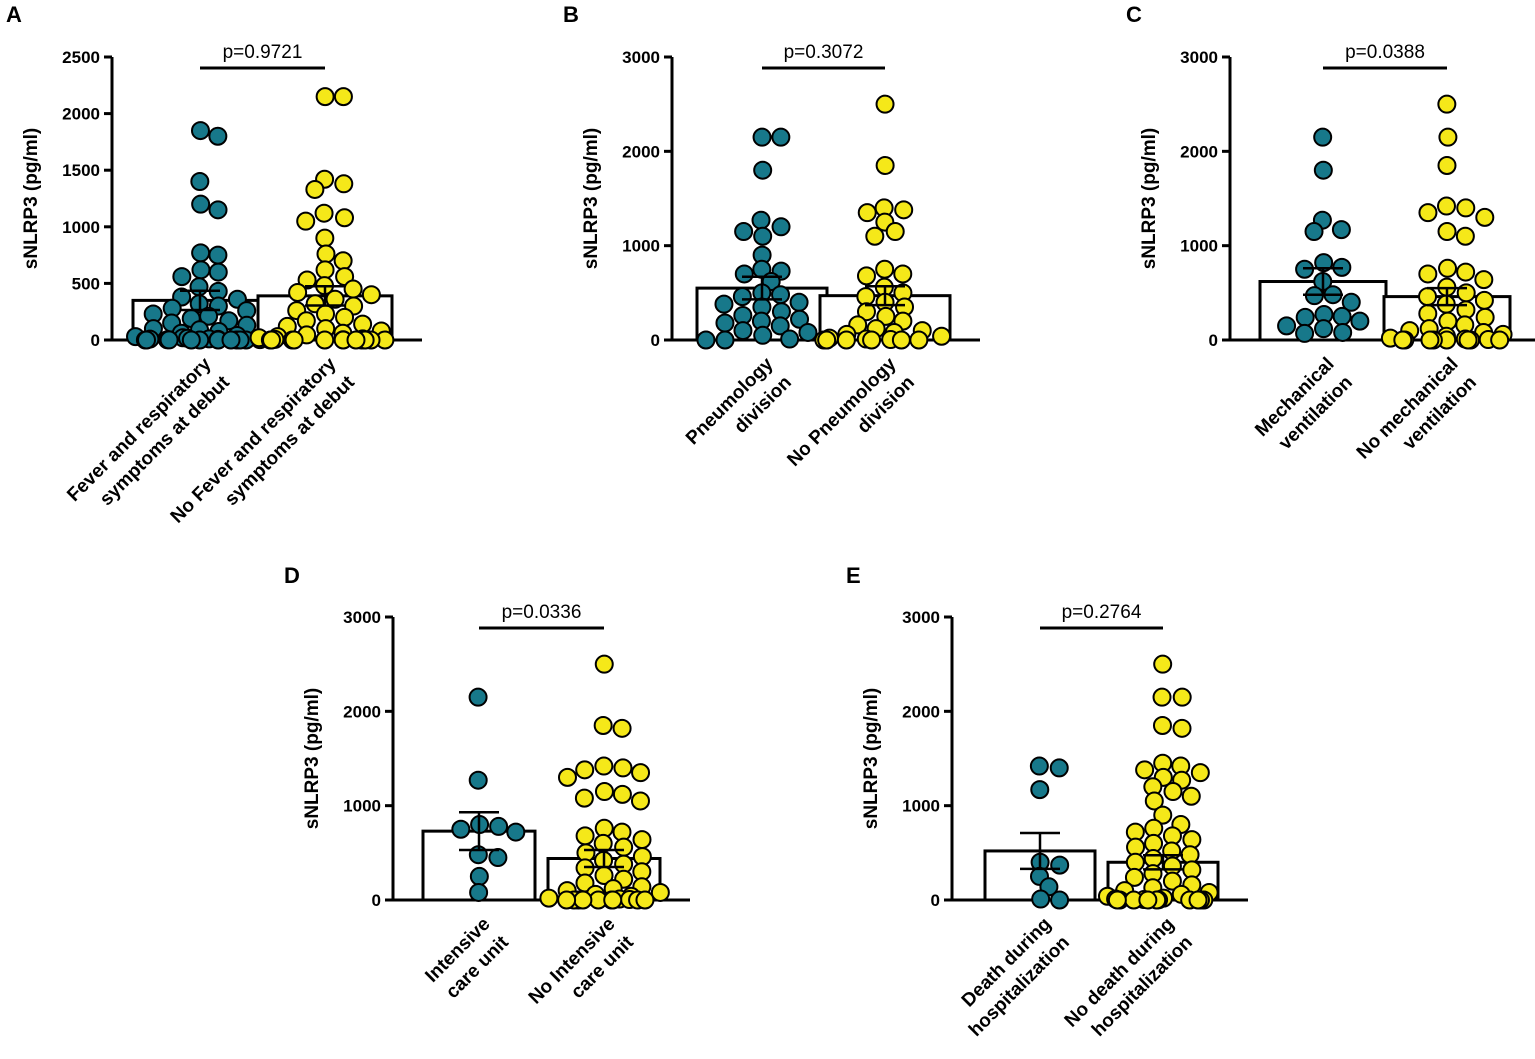 The width and height of the screenshot is (1535, 1059). What do you see at coordinates (1385, 52) in the screenshot?
I see `p-value-label: p=0.0388` at bounding box center [1385, 52].